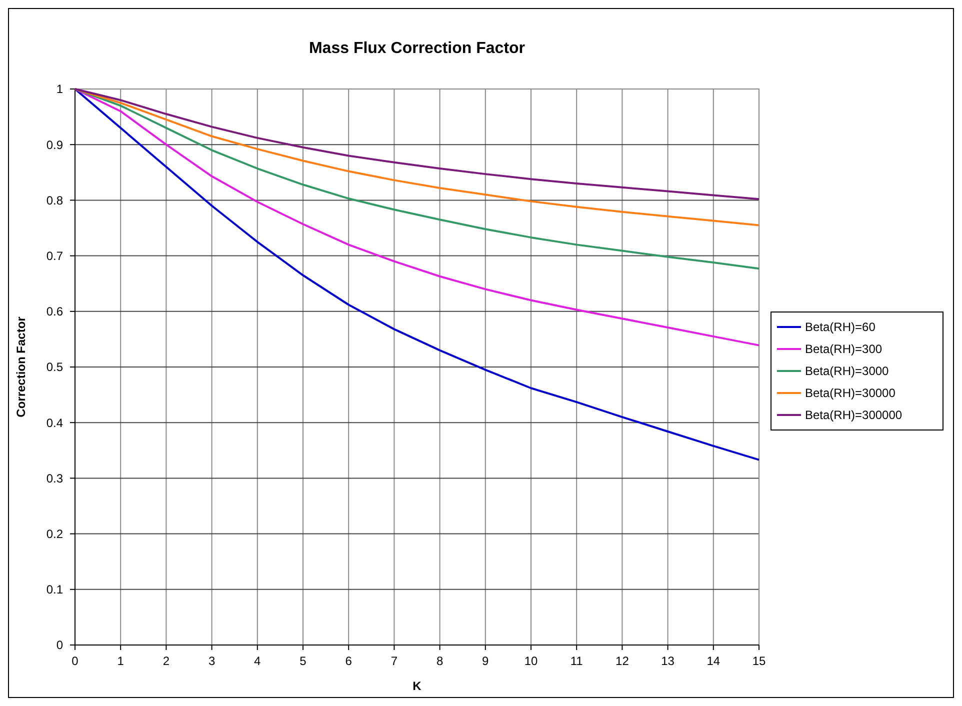  What do you see at coordinates (303, 661) in the screenshot?
I see `x-tick-label: 5` at bounding box center [303, 661].